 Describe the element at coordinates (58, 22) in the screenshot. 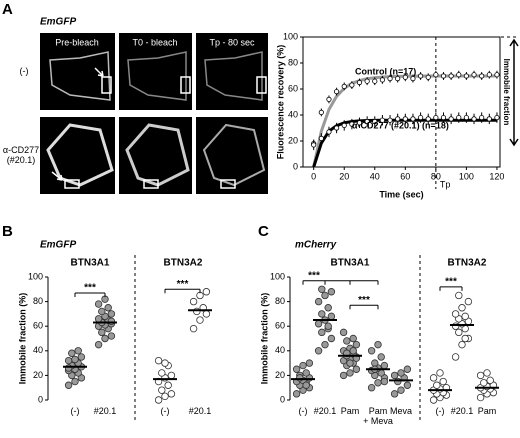

I see `images-title: EmGFP` at that location.